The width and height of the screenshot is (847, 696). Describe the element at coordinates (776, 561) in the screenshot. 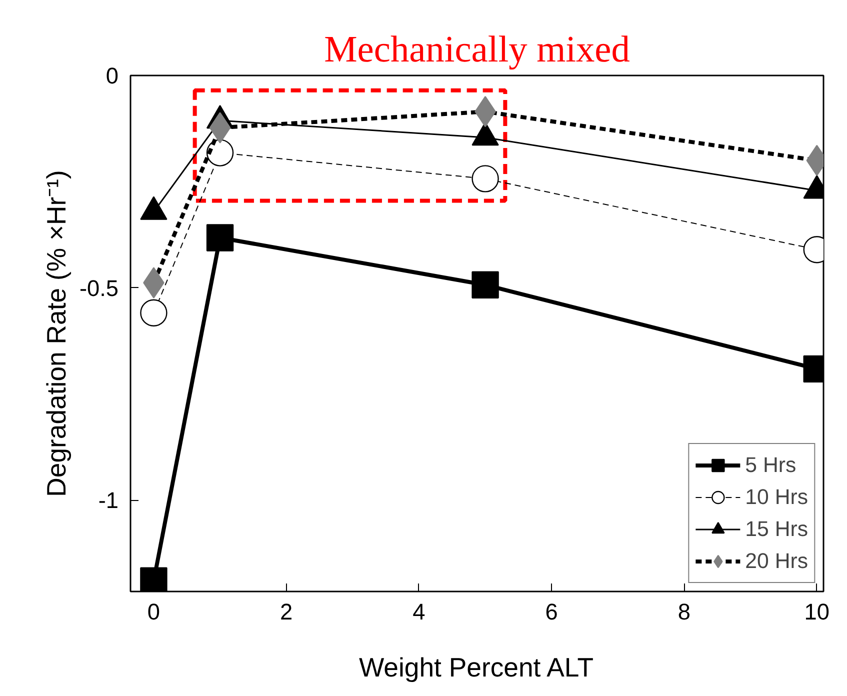

I see `legend-label: 20 Hrs` at that location.